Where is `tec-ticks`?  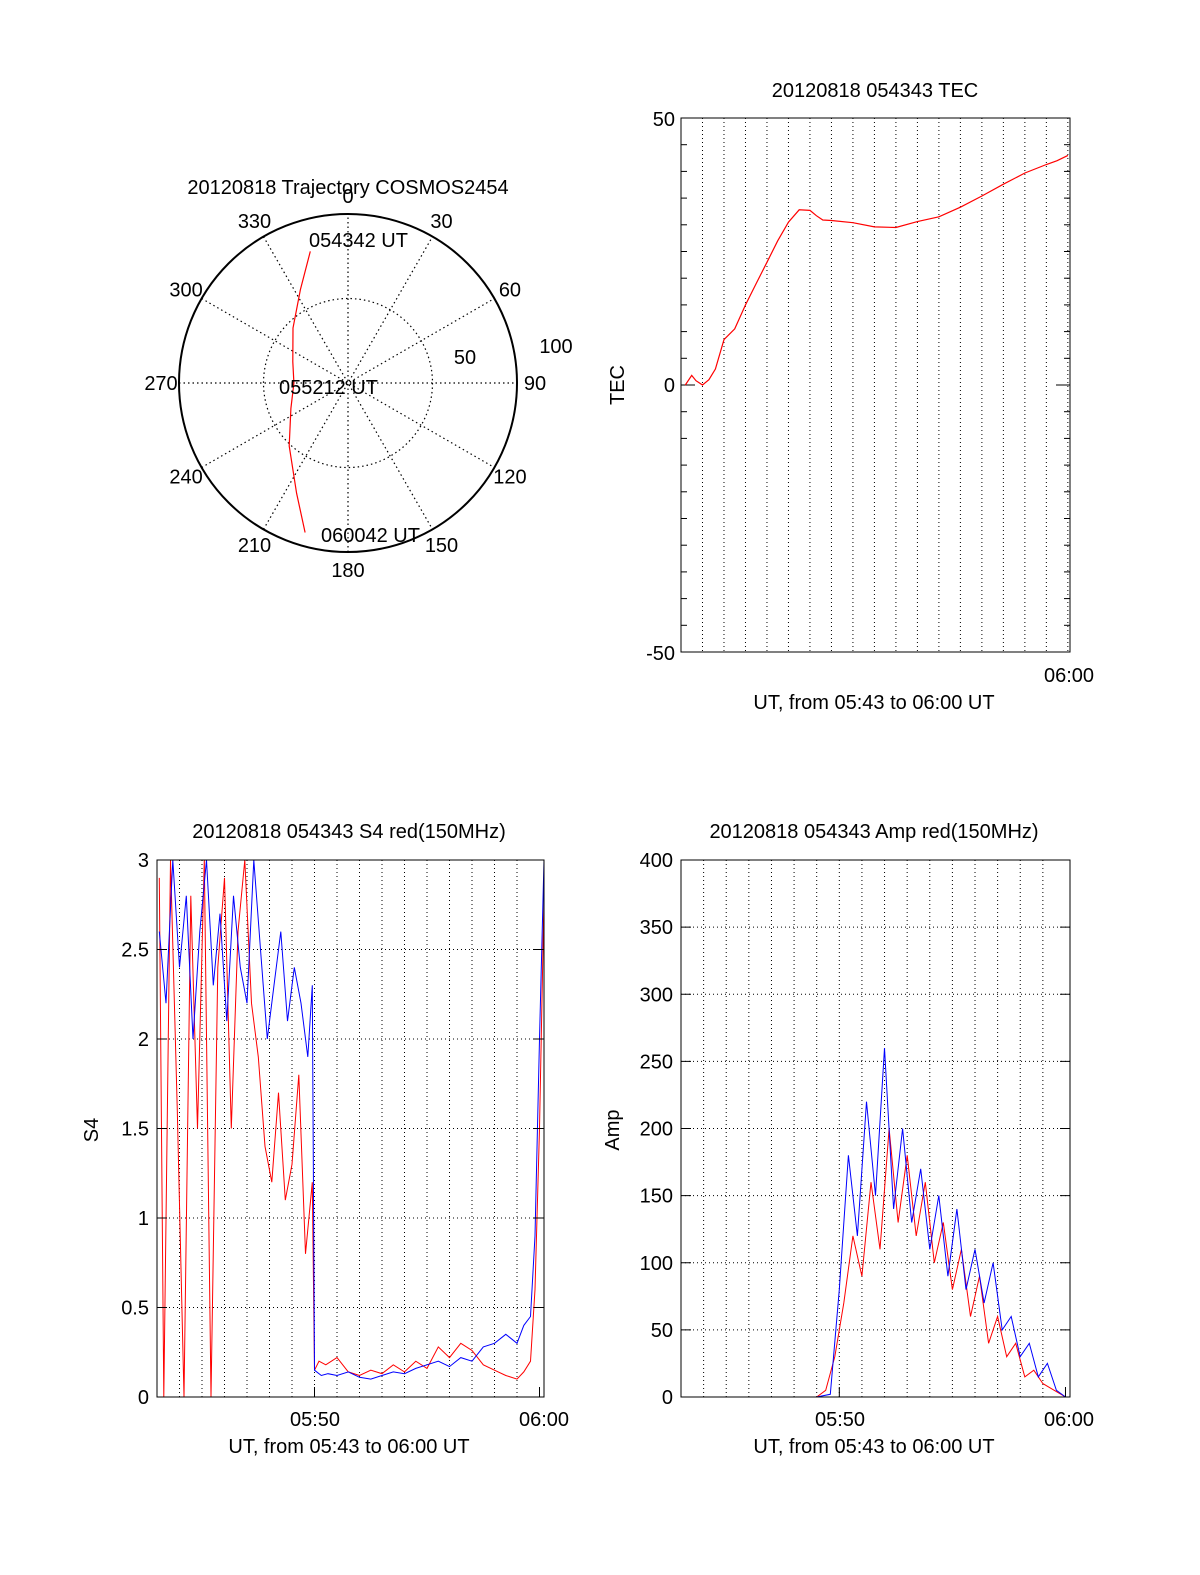 tec-ticks is located at coordinates (875, 385).